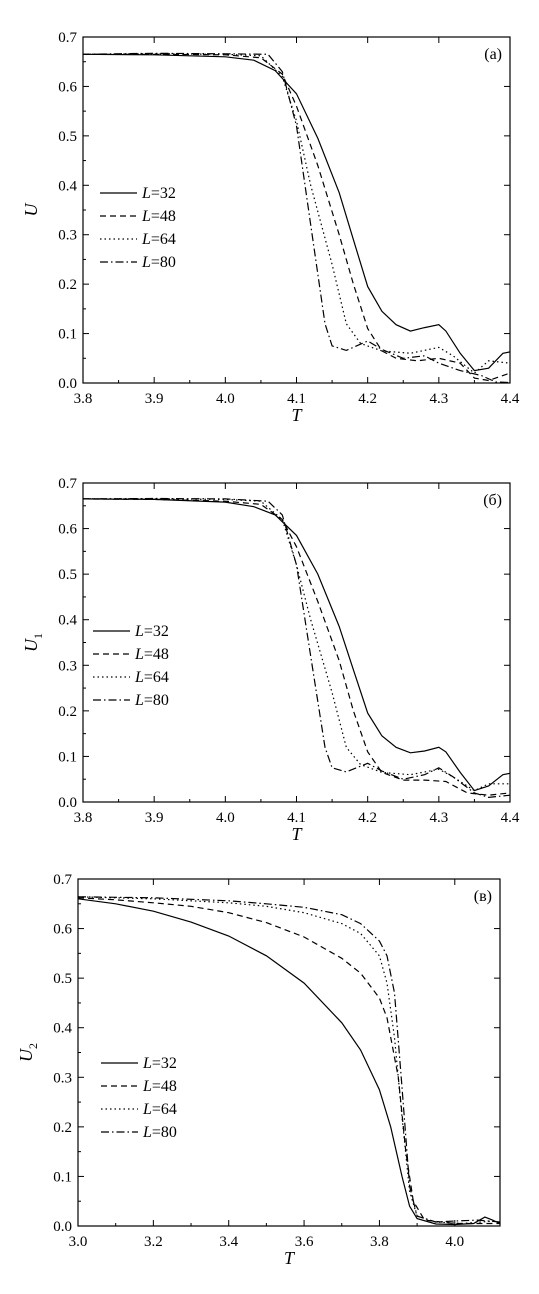 The height and width of the screenshot is (1294, 539). I want to click on y-axis-title: U1, so click(33, 642).